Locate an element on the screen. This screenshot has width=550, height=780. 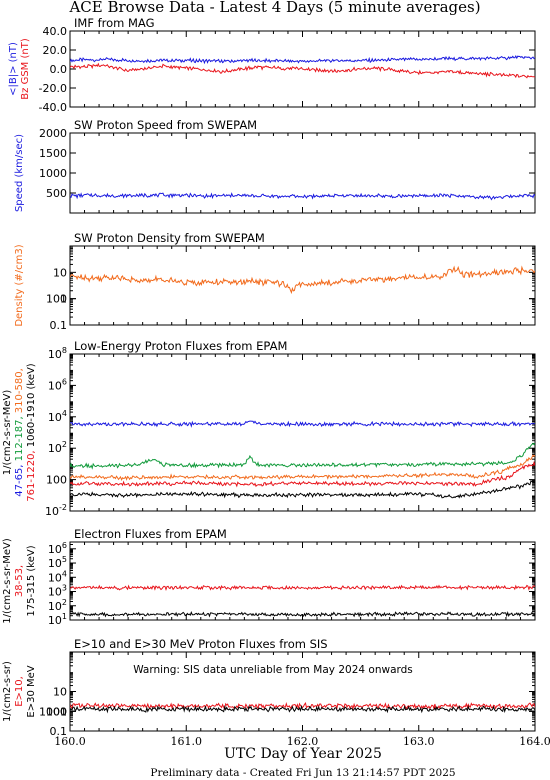
x-tick-label: 162.0 is located at coordinates (303, 741).